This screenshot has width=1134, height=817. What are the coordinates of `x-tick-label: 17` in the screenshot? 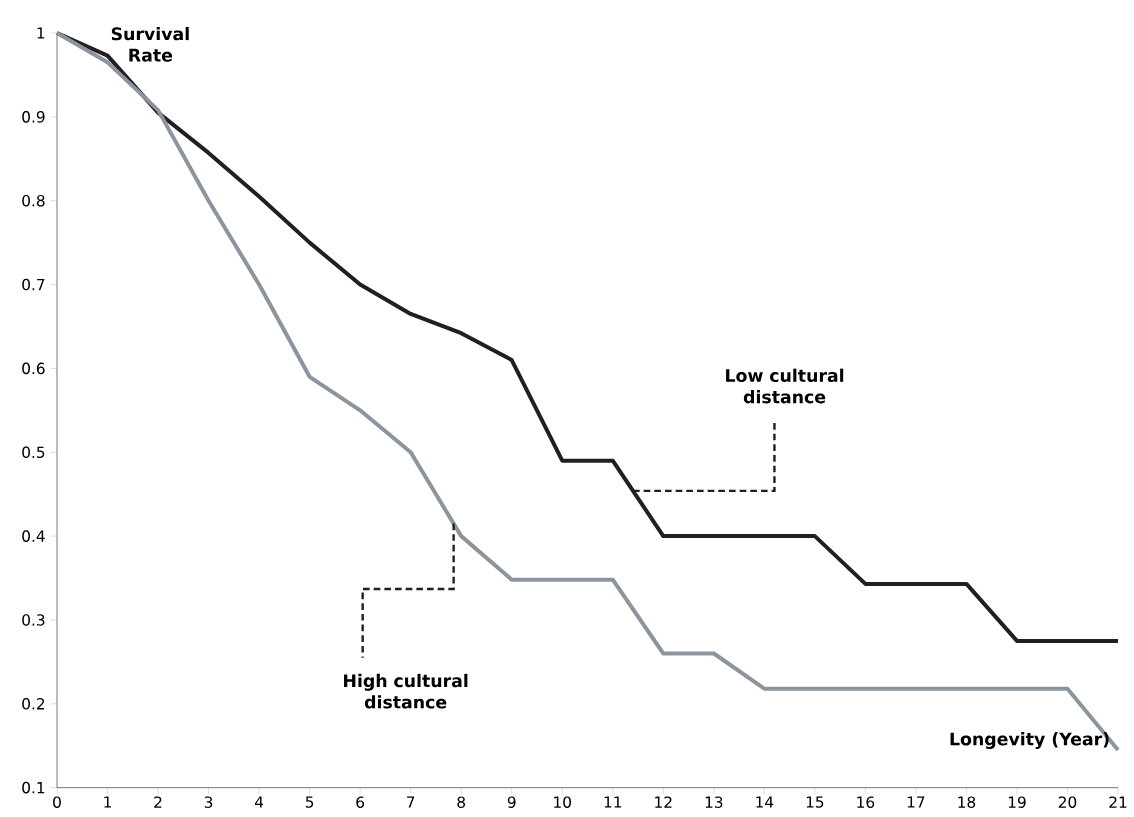 It's located at (916, 802).